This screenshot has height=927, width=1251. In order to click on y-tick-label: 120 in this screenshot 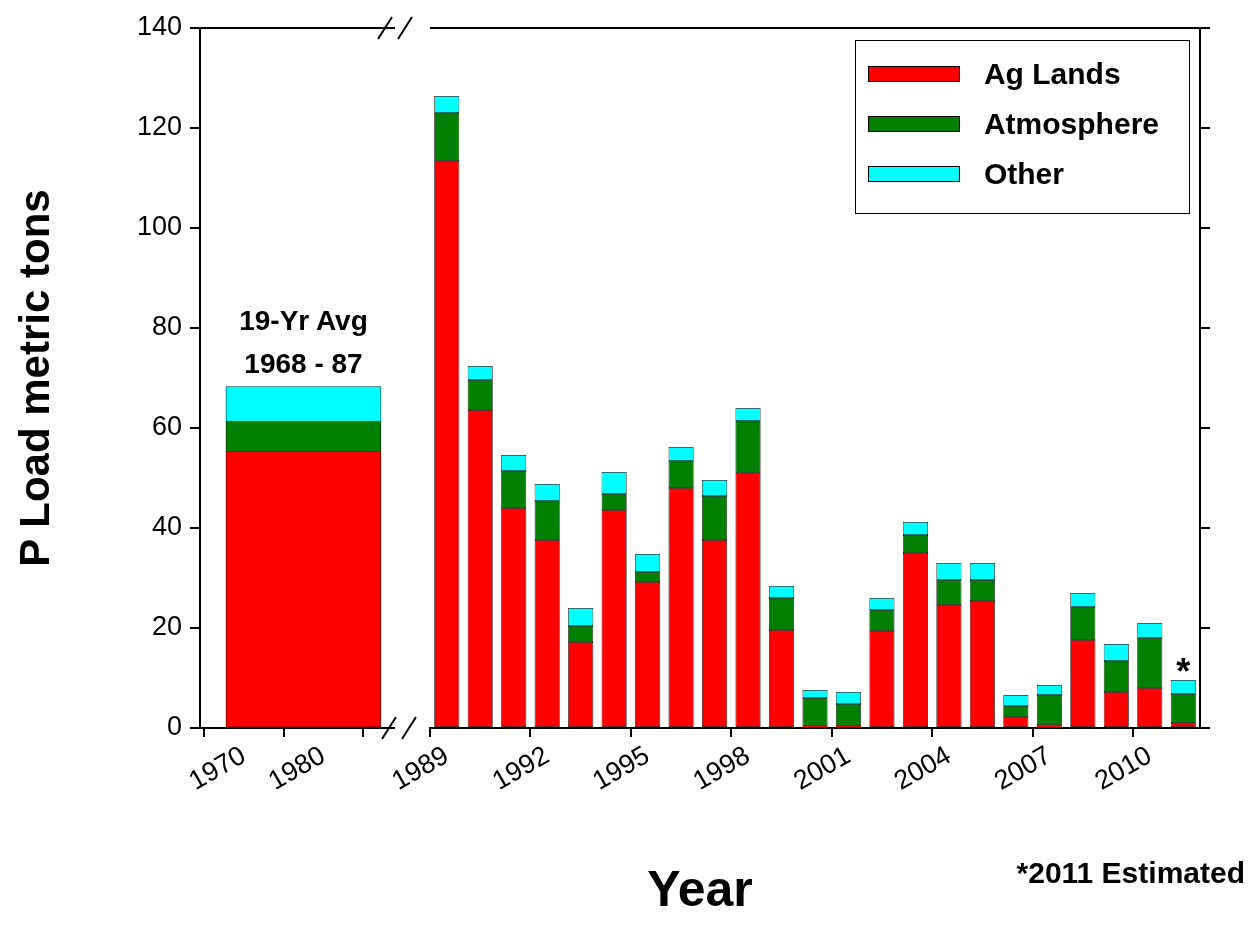, I will do `click(159, 126)`.